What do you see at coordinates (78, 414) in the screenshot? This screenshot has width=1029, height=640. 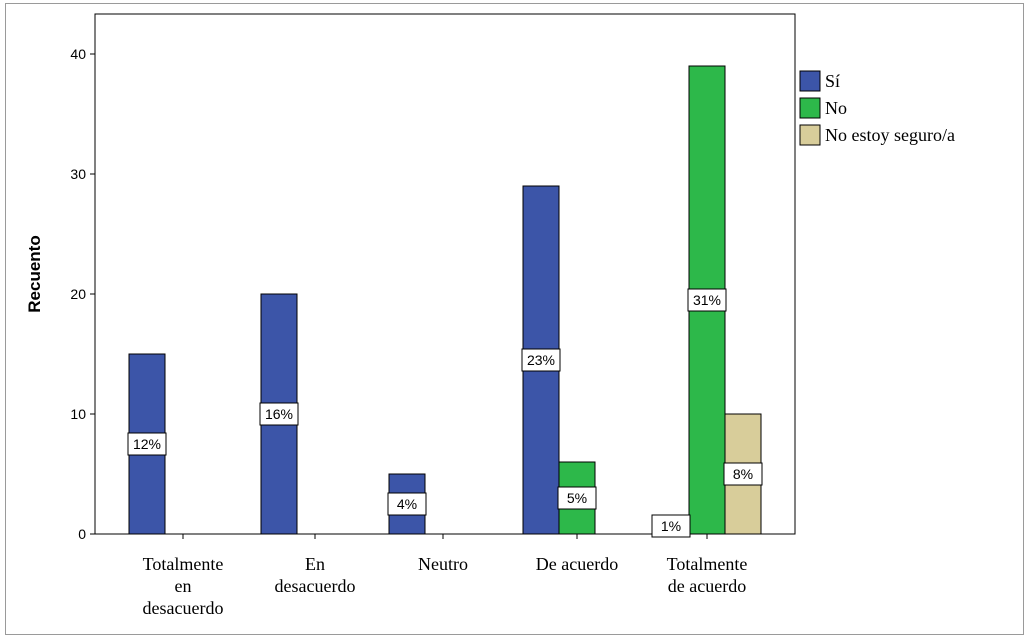 I see `y-tick-label: 10` at bounding box center [78, 414].